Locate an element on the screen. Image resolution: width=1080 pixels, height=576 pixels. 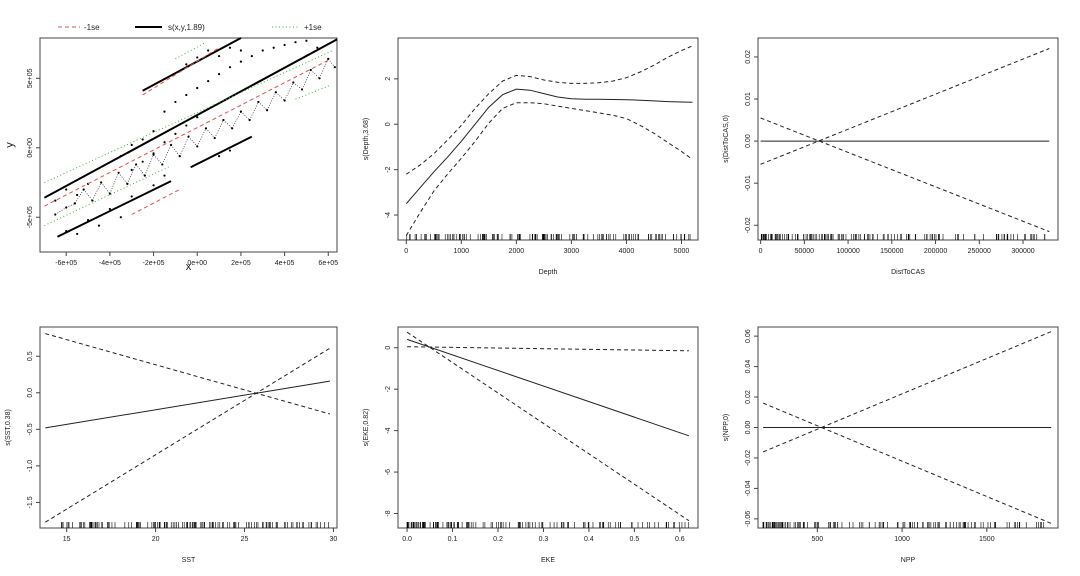
legend-minus-se-label: -1se is located at coordinates (92, 27).